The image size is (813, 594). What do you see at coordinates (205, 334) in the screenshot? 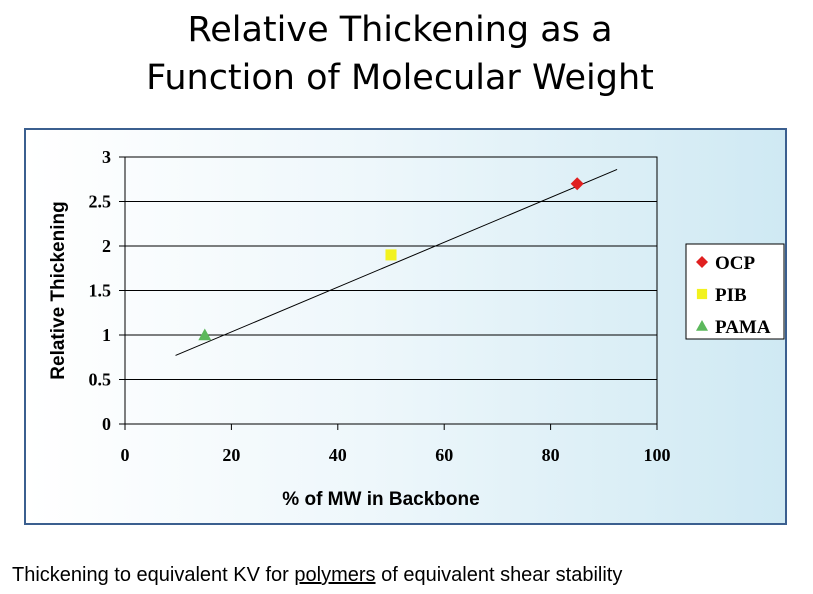
I see `data-point-pama` at bounding box center [205, 334].